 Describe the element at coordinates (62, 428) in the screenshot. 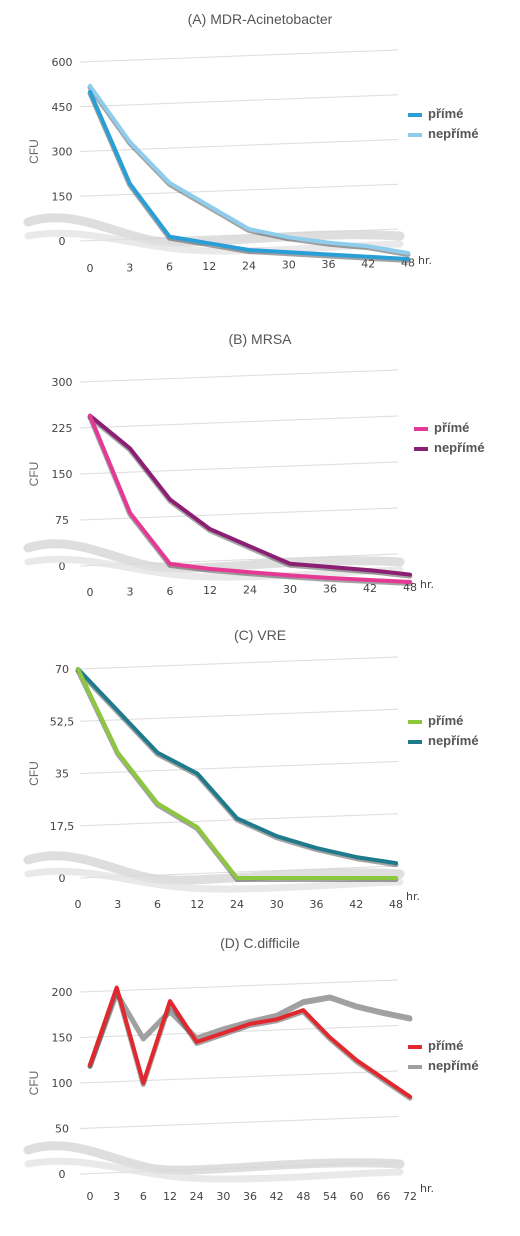

I see `y-tick-label: 225` at that location.